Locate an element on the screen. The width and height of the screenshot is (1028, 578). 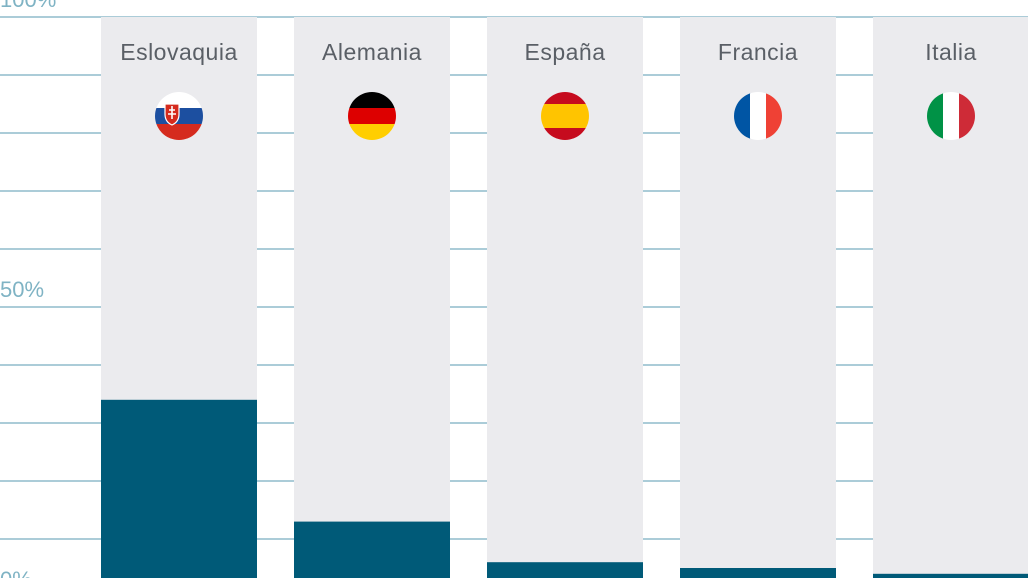
y-tick-label: 0% is located at coordinates (16, 572).